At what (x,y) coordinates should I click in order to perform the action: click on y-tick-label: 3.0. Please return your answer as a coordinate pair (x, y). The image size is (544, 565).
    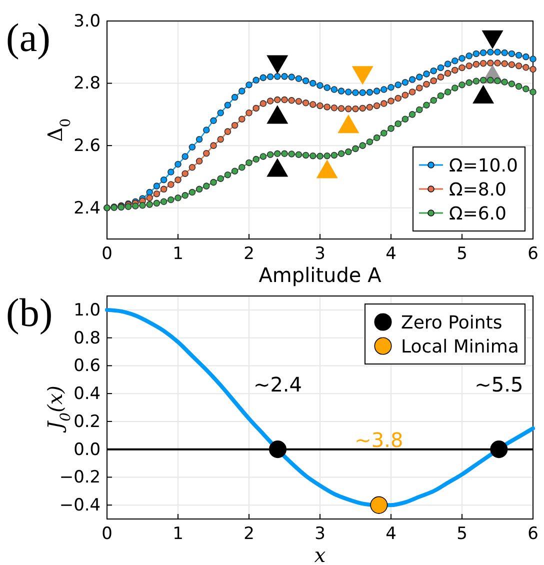
    Looking at the image, I should click on (87, 21).